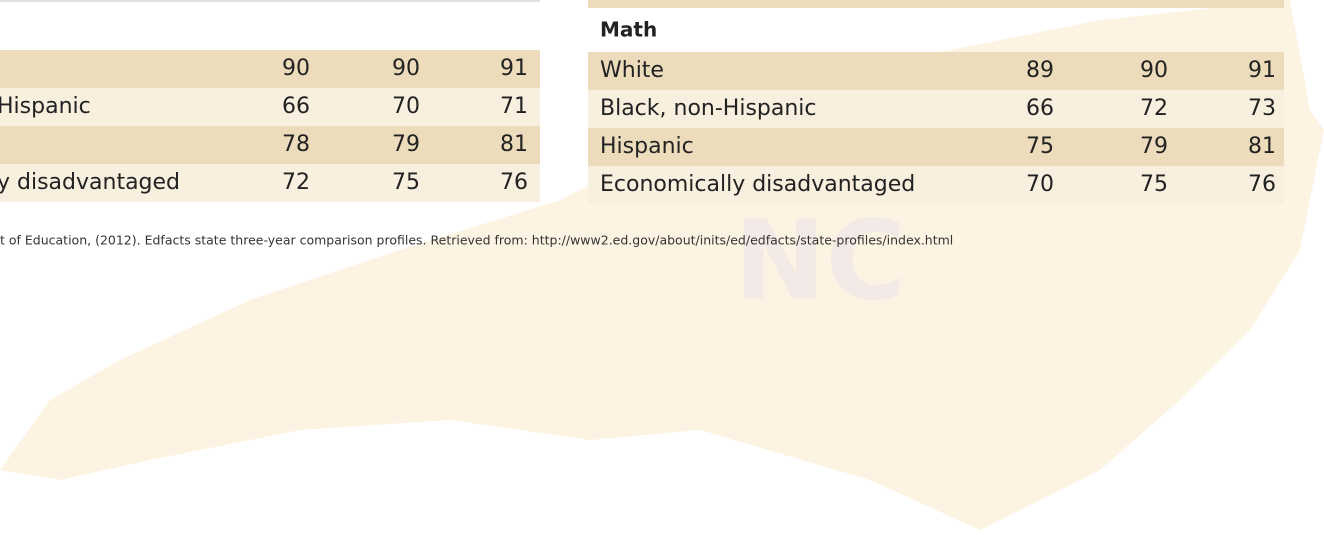 Image resolution: width=1324 pixels, height=560 pixels. I want to click on cell-value: 78, so click(296, 144).